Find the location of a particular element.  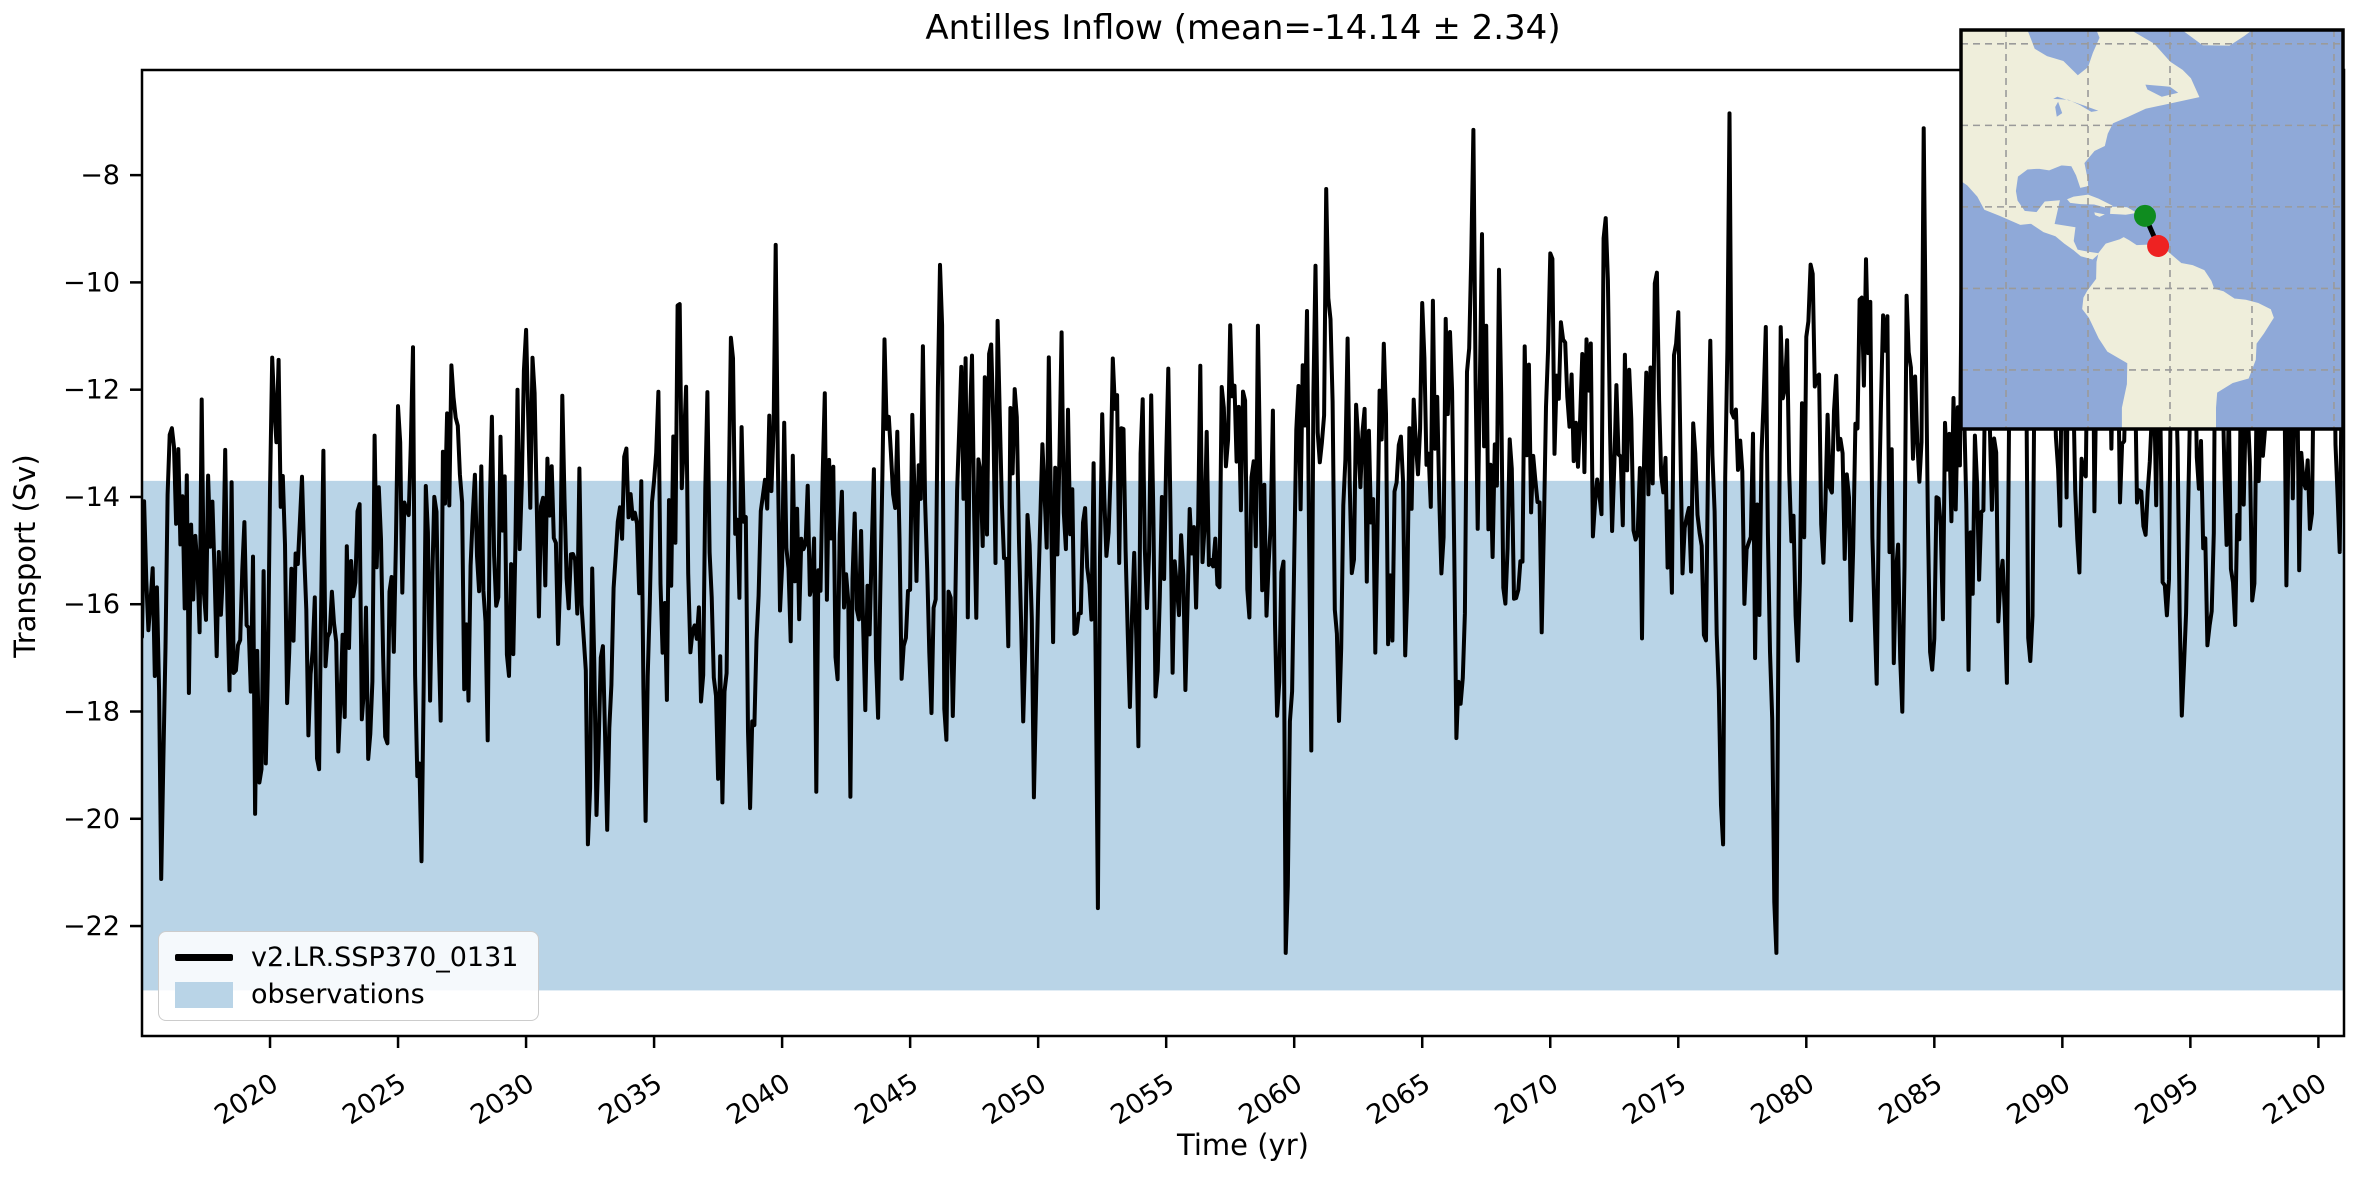

svg-text: −8 is located at coordinates (100, 175).